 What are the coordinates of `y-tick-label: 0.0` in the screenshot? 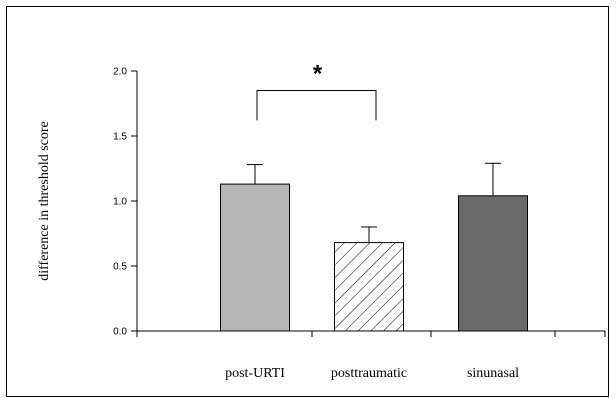 It's located at (120, 332).